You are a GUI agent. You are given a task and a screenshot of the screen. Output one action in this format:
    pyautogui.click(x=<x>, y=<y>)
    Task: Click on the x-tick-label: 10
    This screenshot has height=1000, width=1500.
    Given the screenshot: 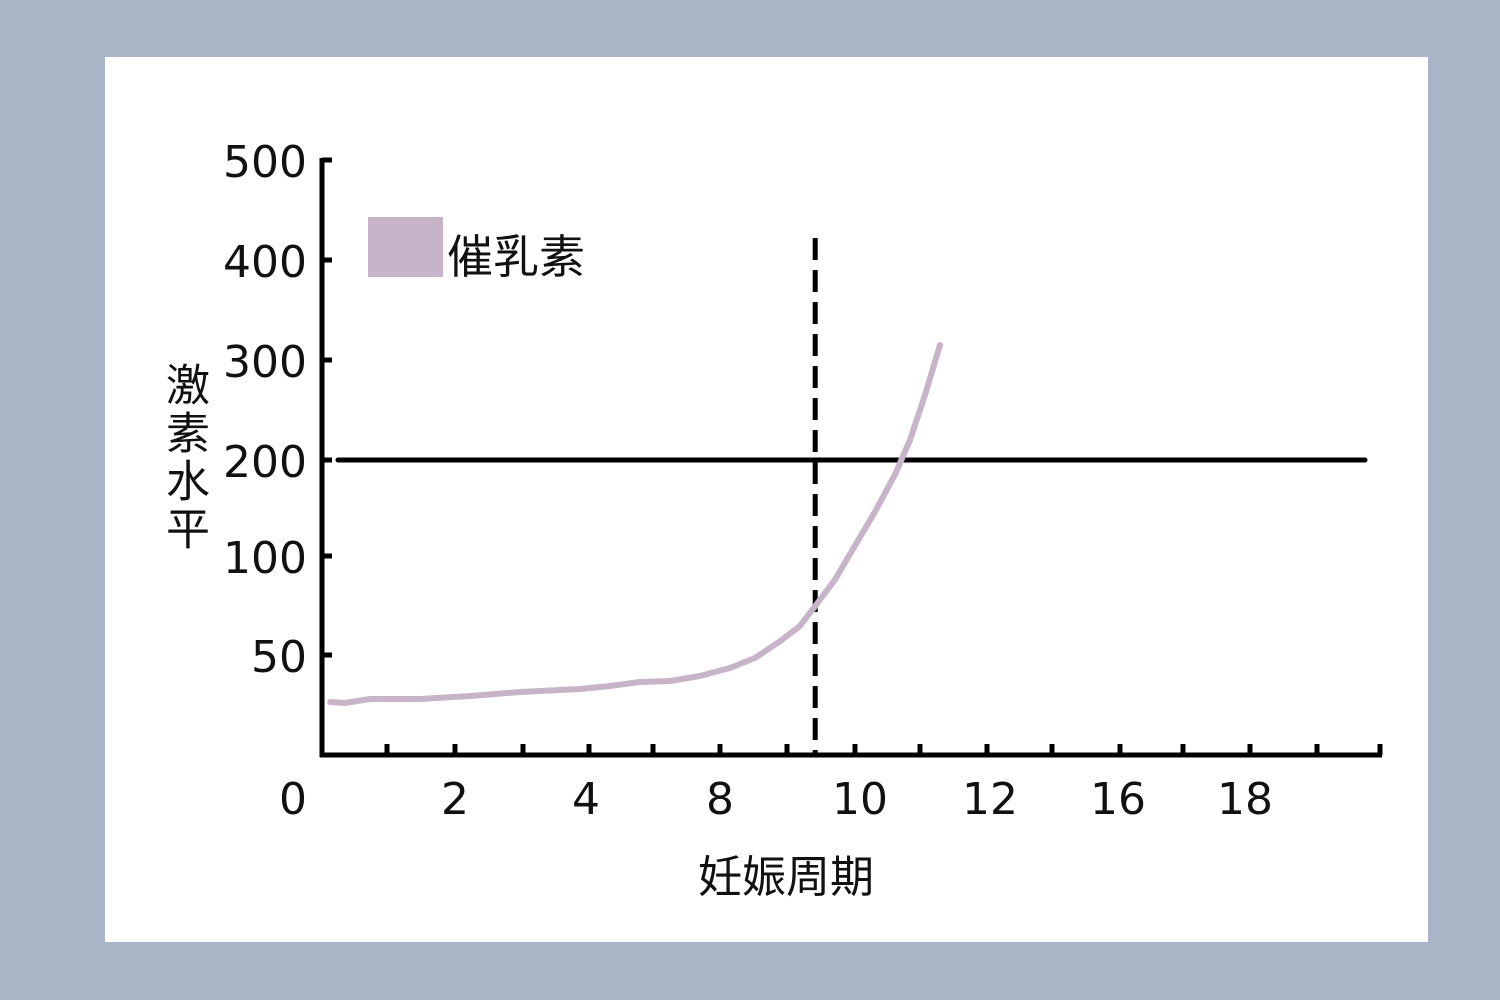 What is the action you would take?
    pyautogui.click(x=860, y=799)
    